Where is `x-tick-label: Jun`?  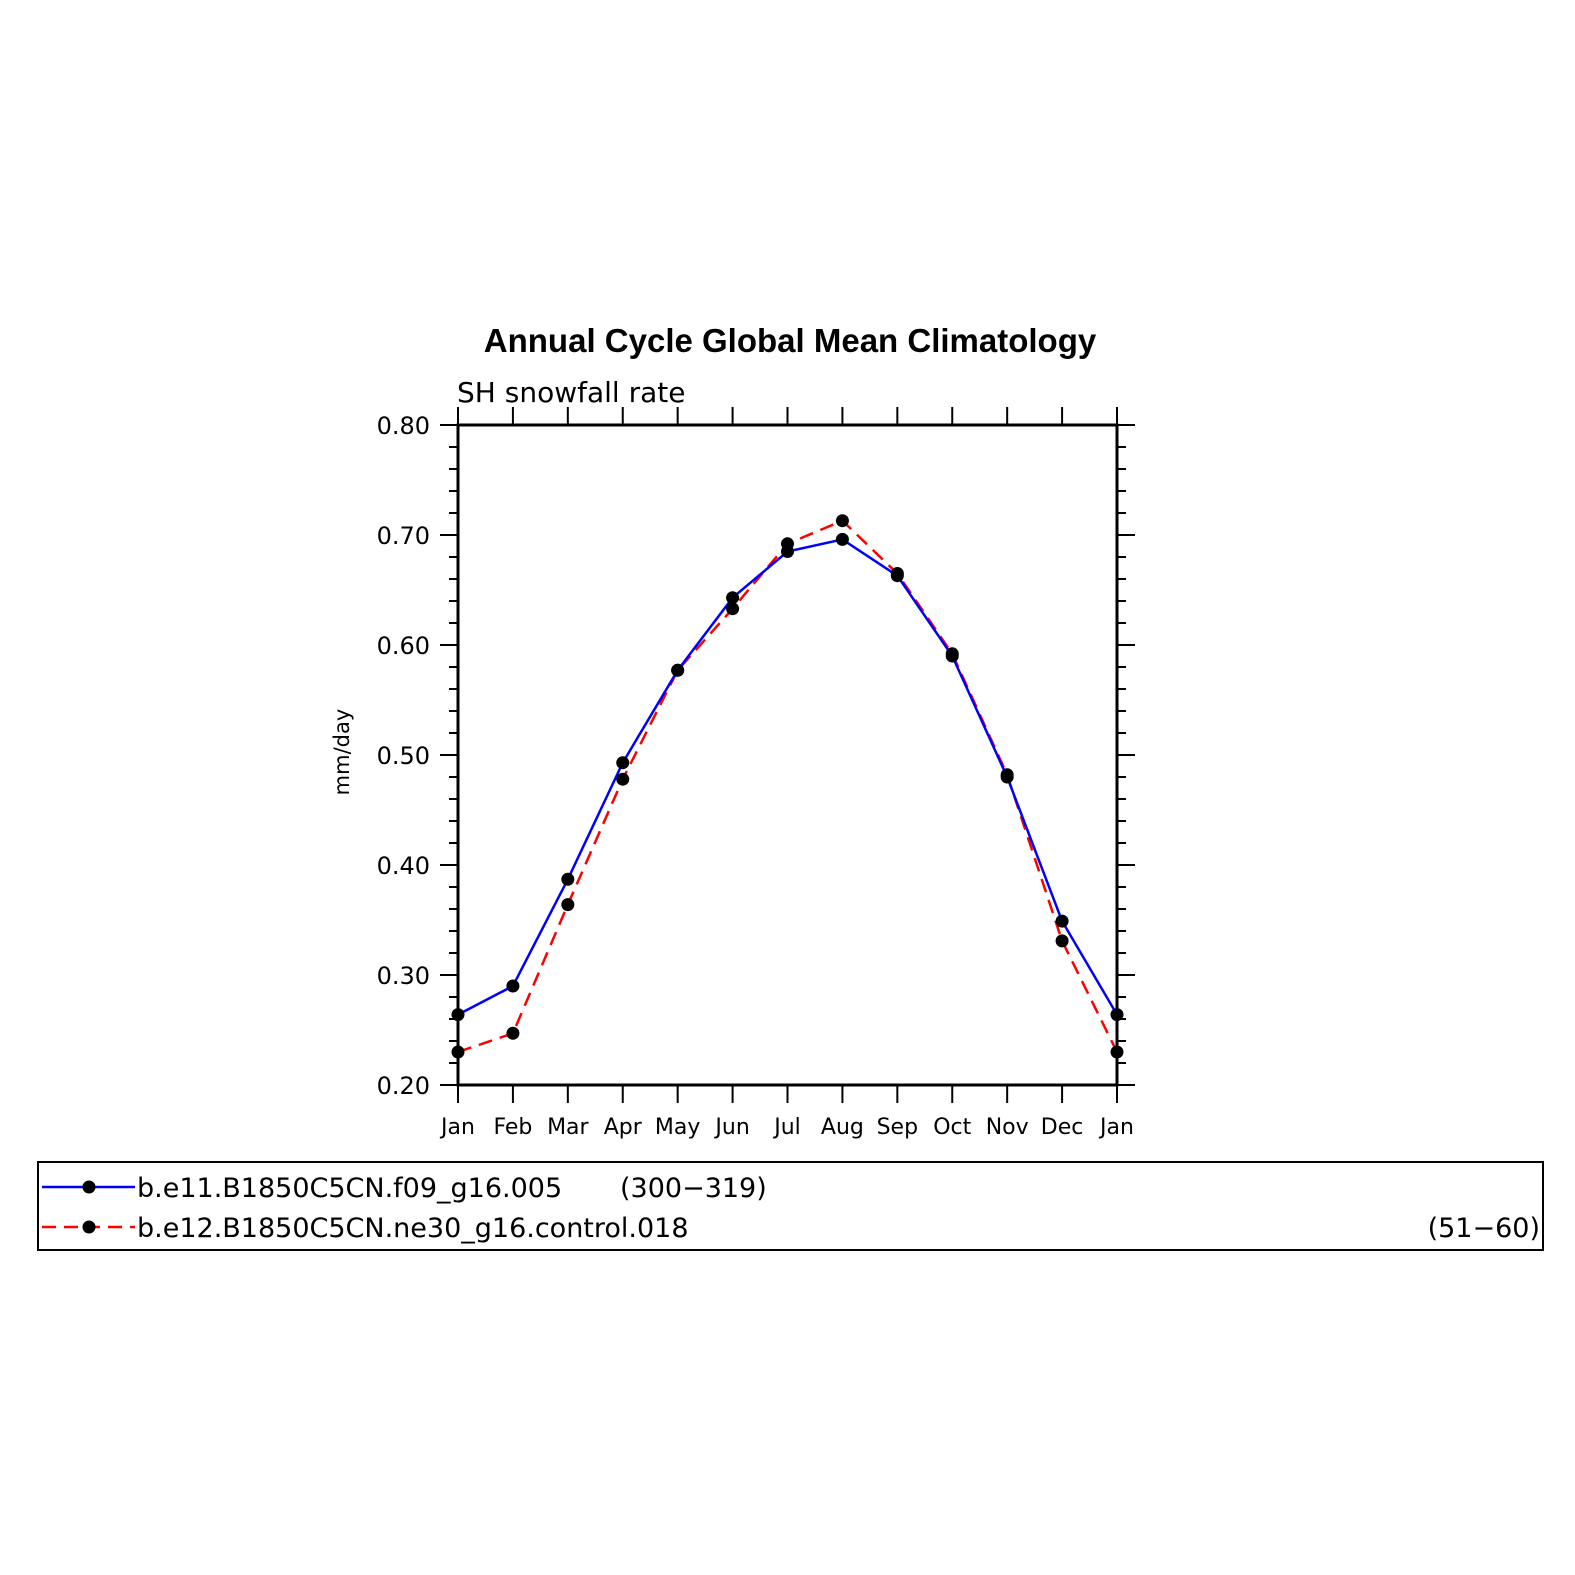 x-tick-label: Jun is located at coordinates (731, 1127).